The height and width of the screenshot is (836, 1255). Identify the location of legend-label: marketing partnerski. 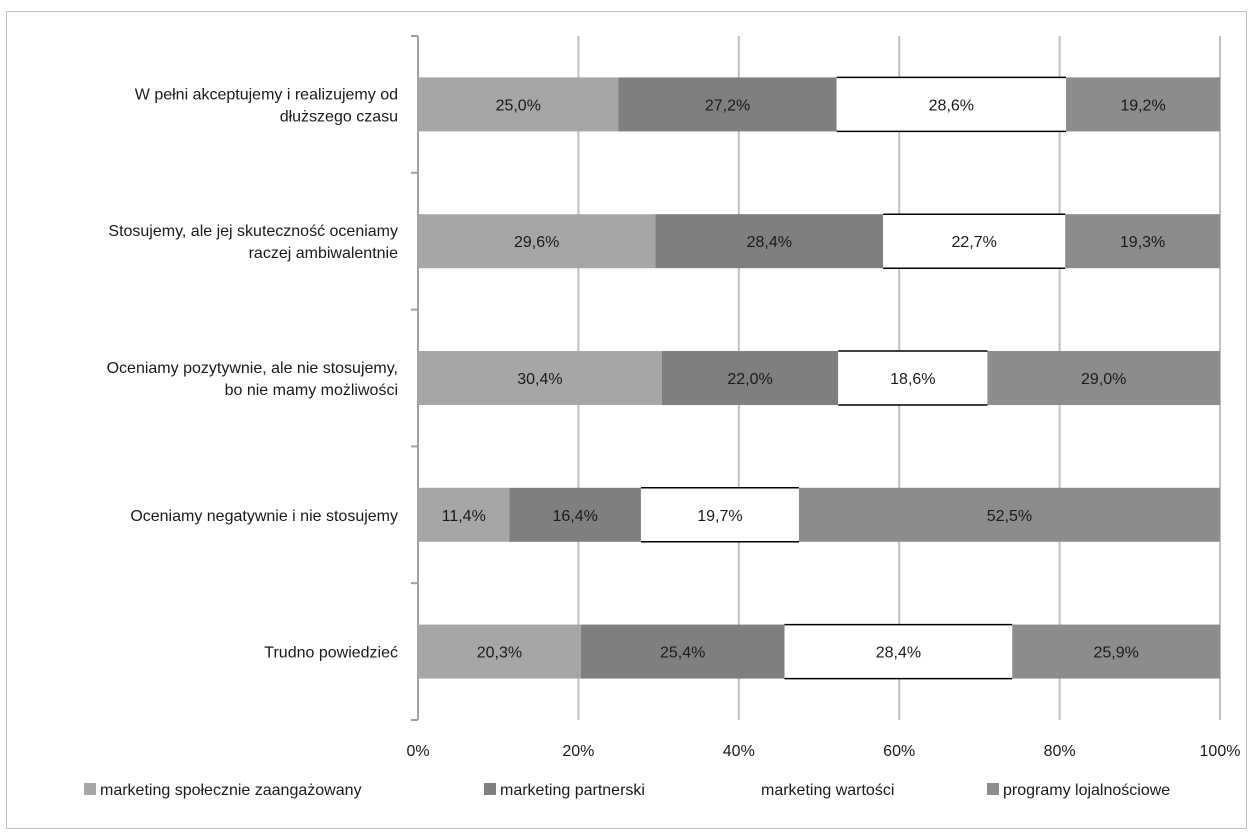
(572, 790).